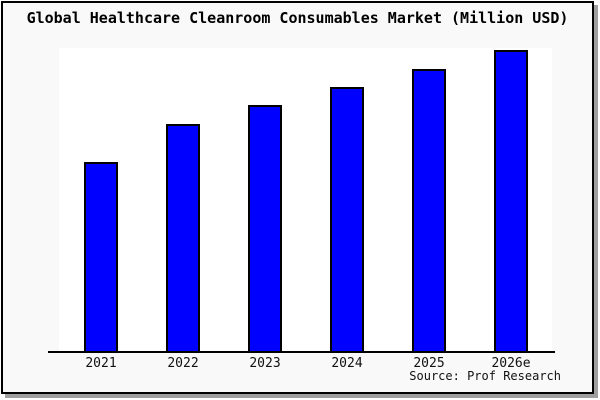  I want to click on bar-2022, so click(183, 237).